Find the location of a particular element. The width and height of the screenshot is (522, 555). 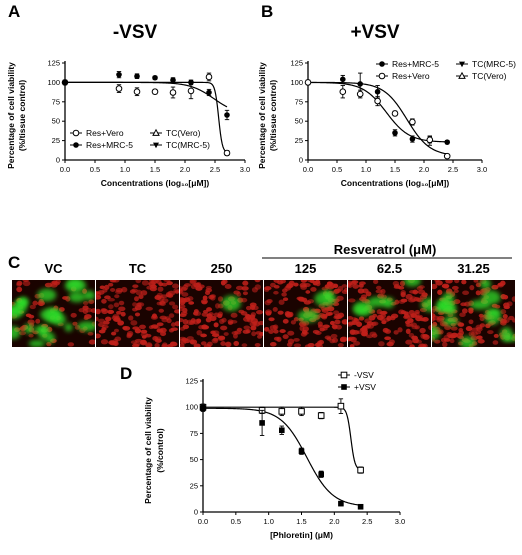

panel-c-letter: C is located at coordinates (14, 262).